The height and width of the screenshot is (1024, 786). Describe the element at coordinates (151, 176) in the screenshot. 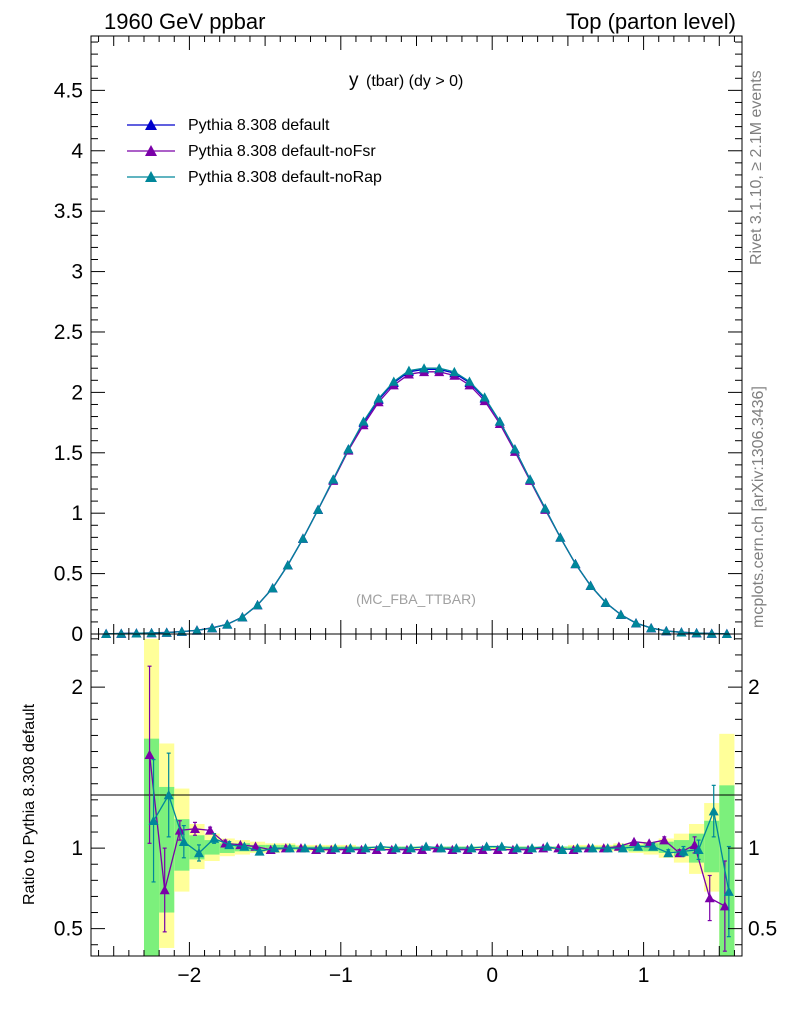

I see `legend-marker-norap` at that location.